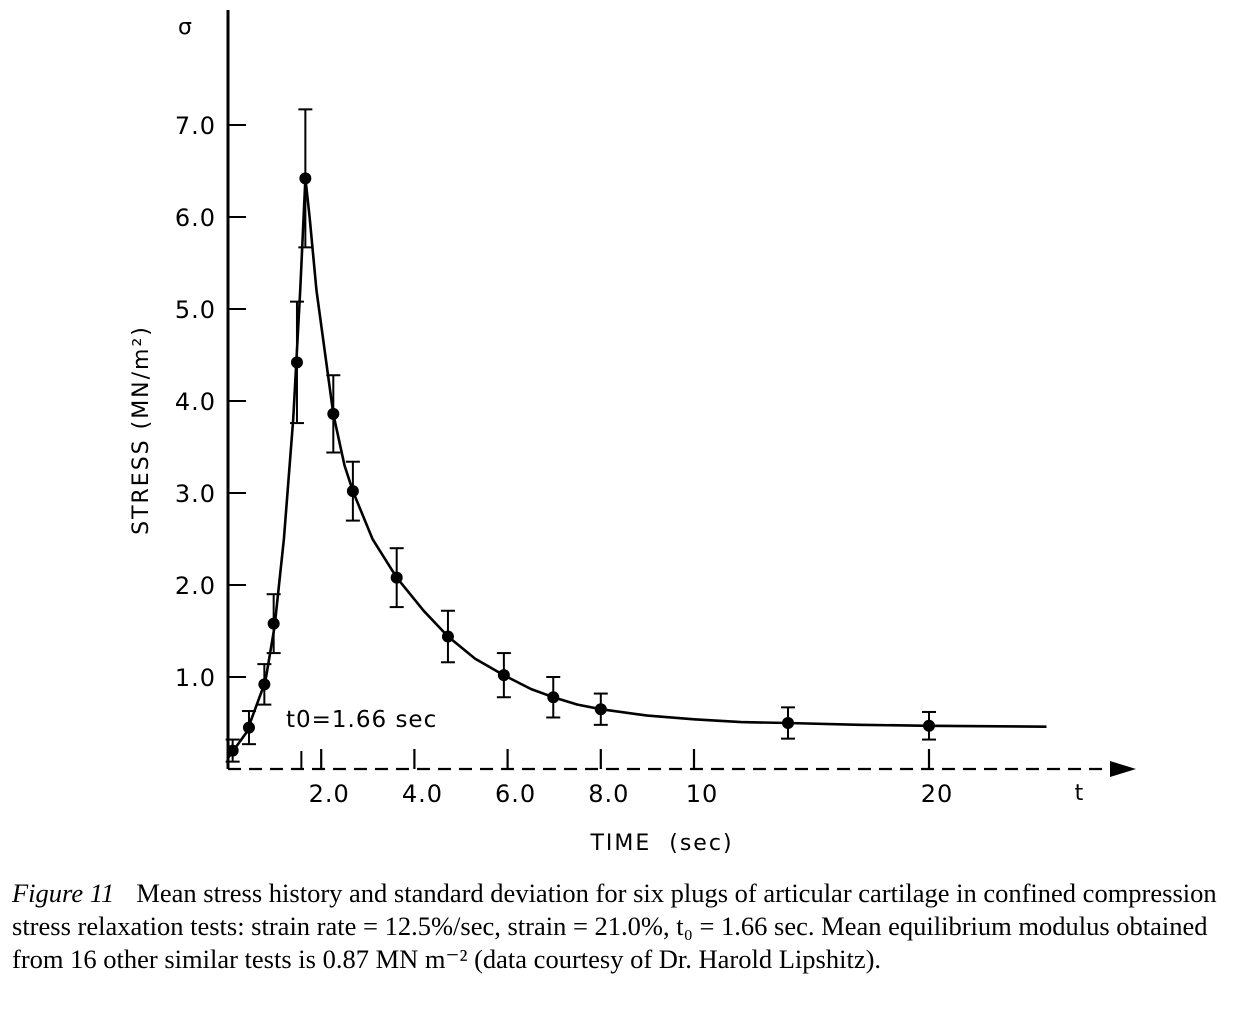 The image size is (1260, 1033). Describe the element at coordinates (195, 218) in the screenshot. I see `y-tick-label: 6.0` at that location.